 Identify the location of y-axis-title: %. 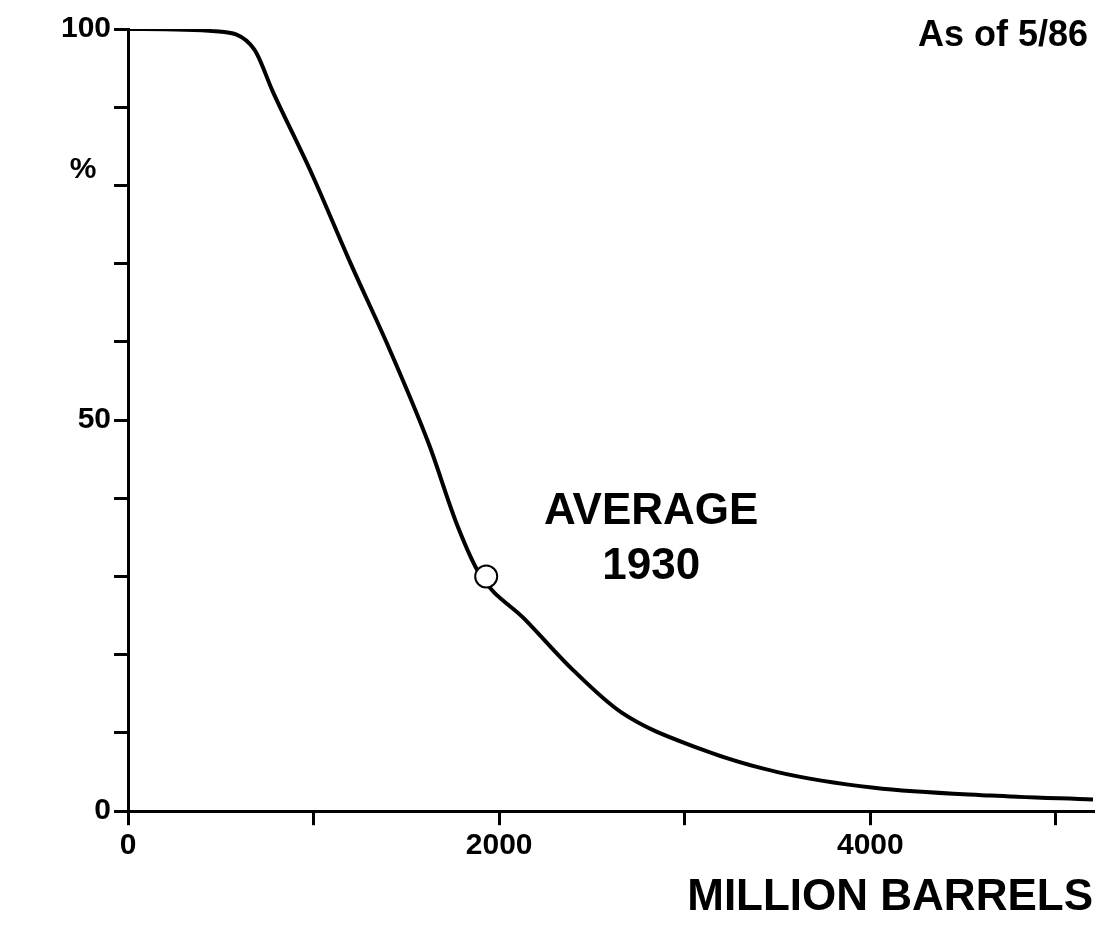
(83, 168).